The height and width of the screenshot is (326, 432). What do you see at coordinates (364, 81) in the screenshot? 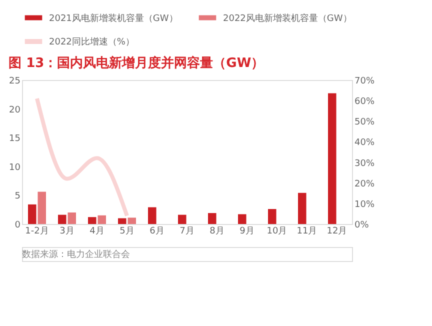
I see `y2-tick-label: 70%` at bounding box center [364, 81].